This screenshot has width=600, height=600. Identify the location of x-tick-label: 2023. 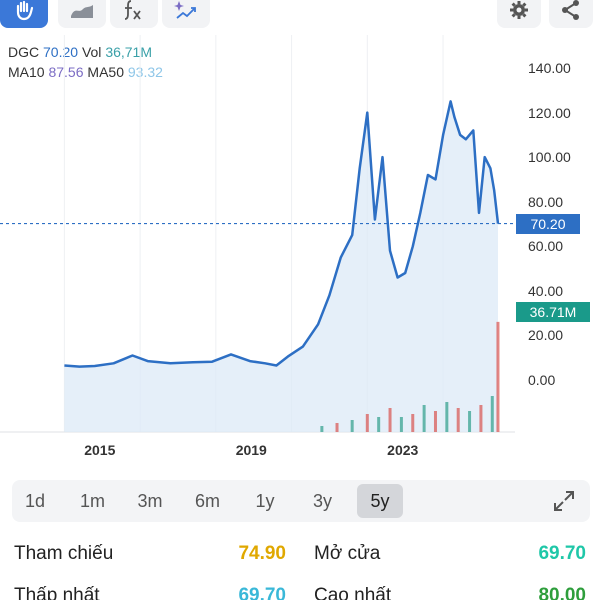
(403, 450).